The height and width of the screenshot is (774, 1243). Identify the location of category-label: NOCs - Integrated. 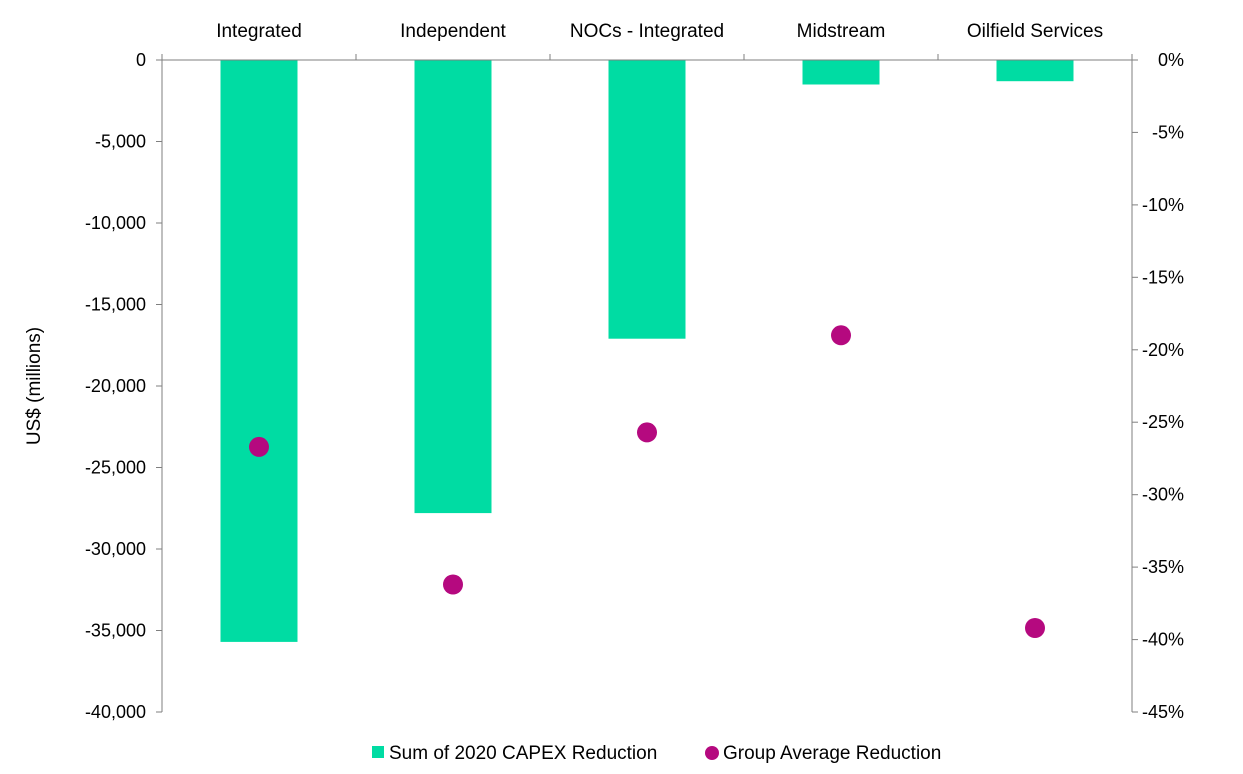
(647, 31).